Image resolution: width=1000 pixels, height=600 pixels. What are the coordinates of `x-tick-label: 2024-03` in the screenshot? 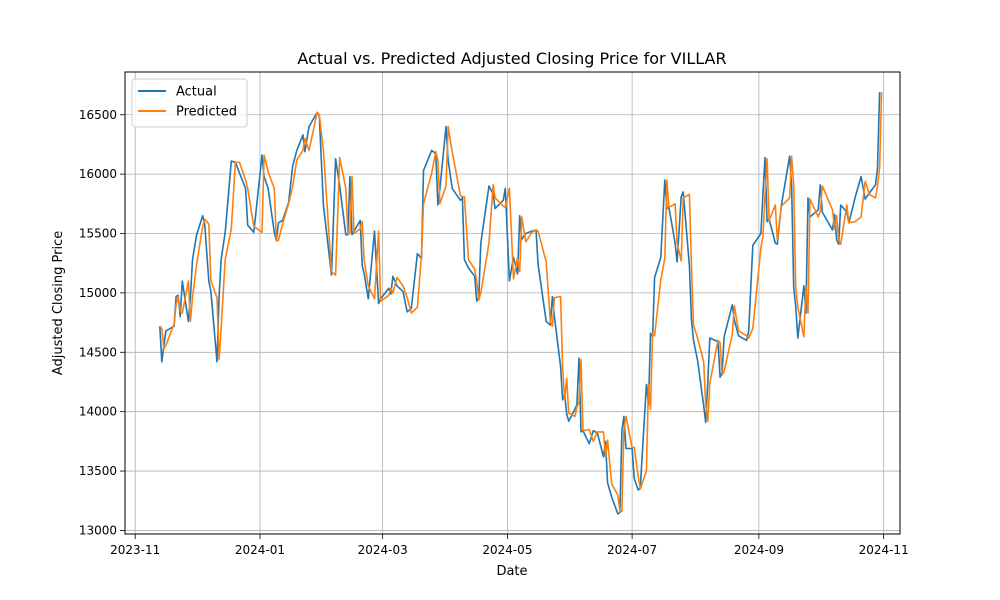 It's located at (383, 550).